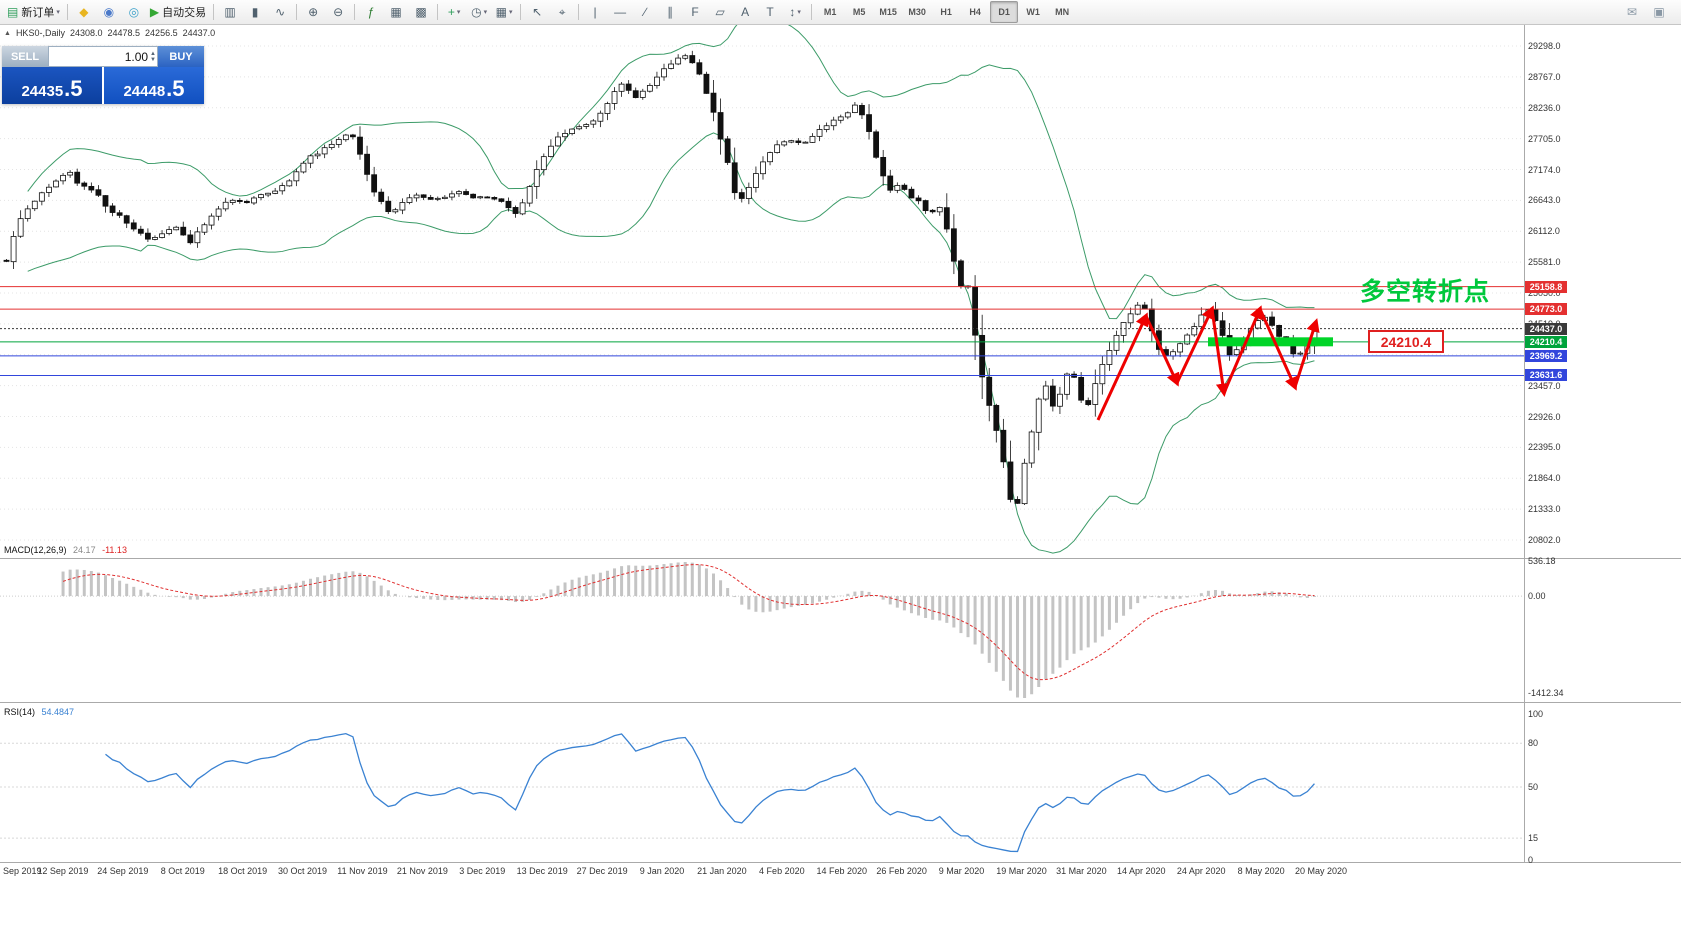  I want to click on mql5-community-icon: ▣, so click(1659, 12).